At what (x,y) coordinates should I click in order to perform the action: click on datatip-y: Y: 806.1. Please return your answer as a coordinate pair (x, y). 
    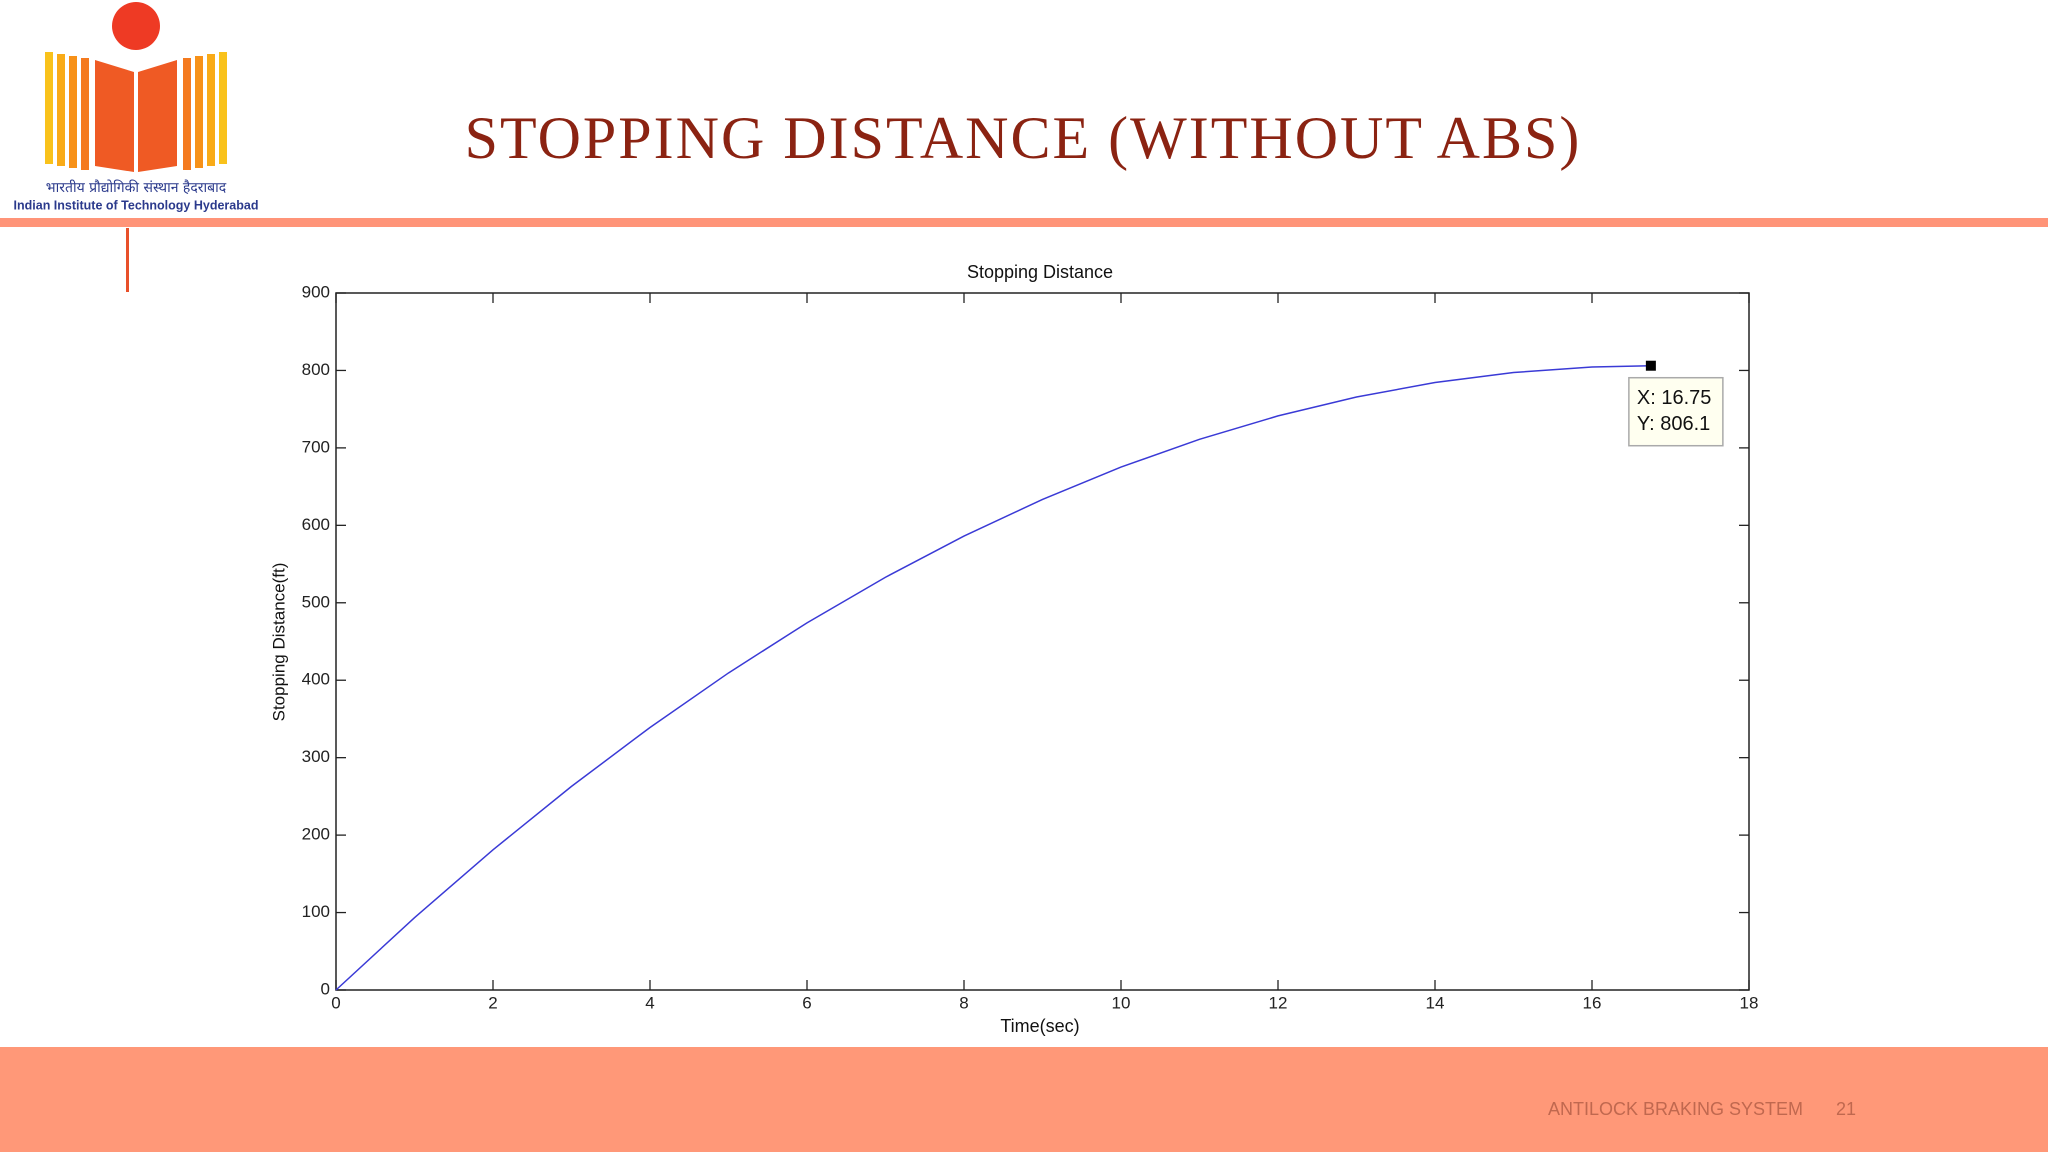
    Looking at the image, I should click on (1673, 424).